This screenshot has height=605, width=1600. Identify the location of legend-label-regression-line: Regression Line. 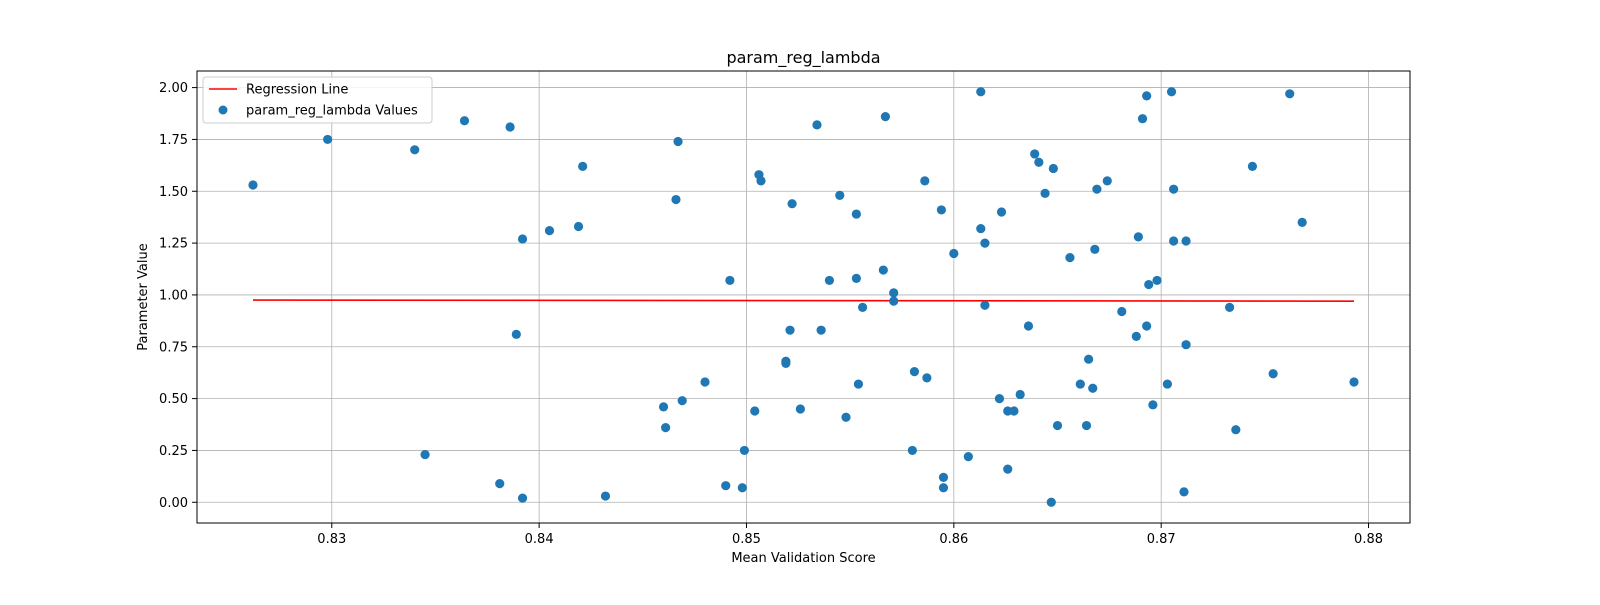
(297, 90).